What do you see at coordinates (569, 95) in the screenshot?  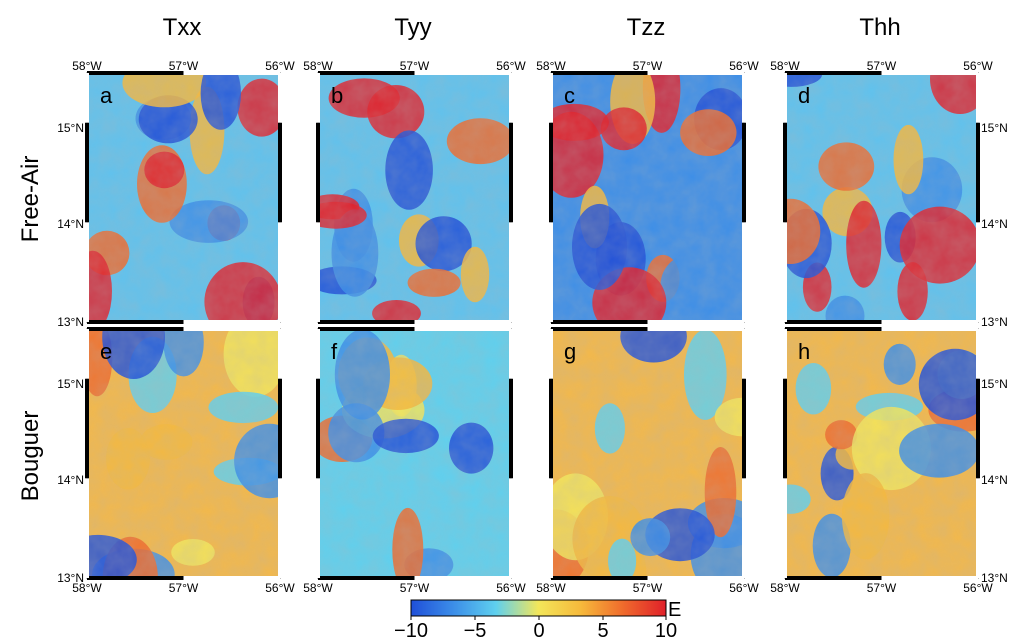 I see `panel-letter-c: c` at bounding box center [569, 95].